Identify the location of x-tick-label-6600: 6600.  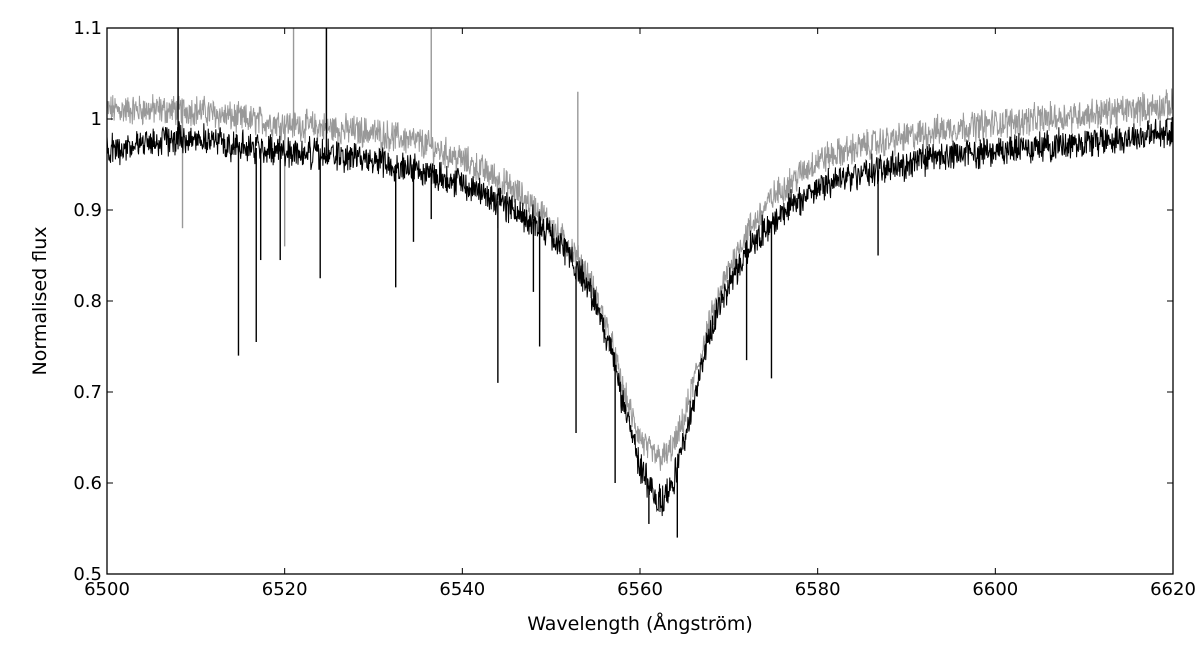
(995, 589).